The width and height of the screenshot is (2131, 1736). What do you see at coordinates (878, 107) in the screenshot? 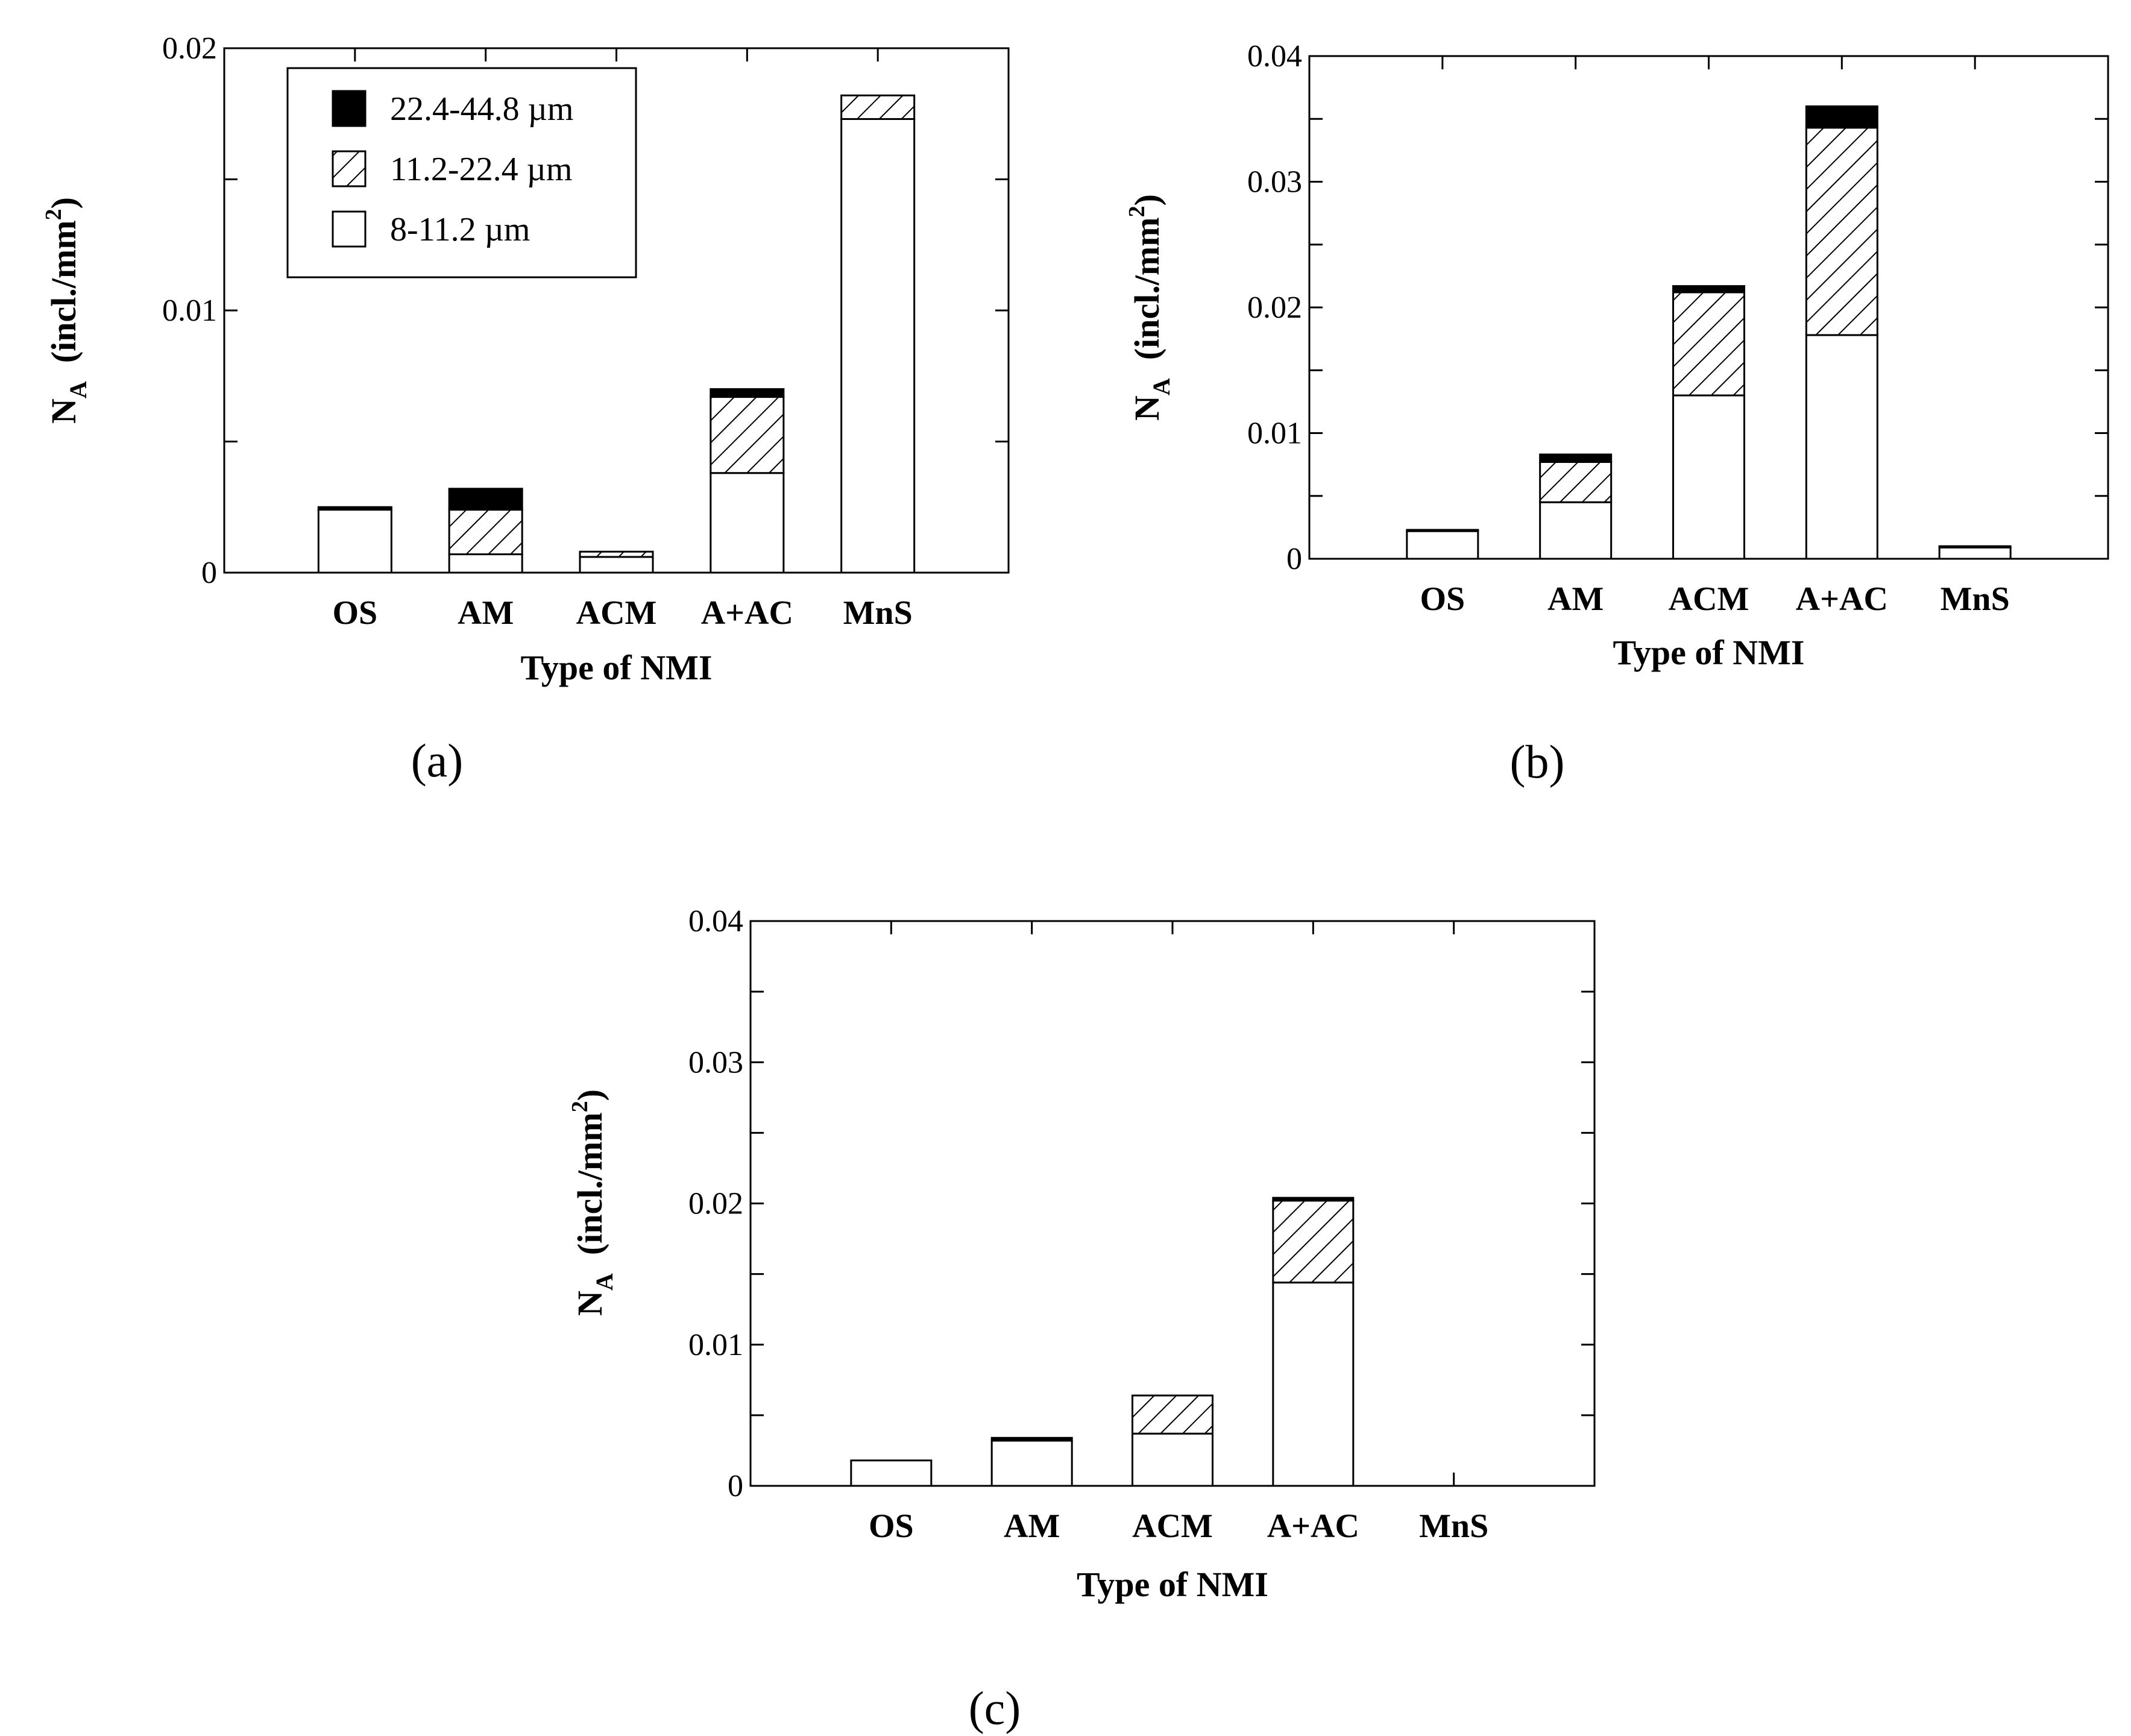
I see `bar-medium-mns` at bounding box center [878, 107].